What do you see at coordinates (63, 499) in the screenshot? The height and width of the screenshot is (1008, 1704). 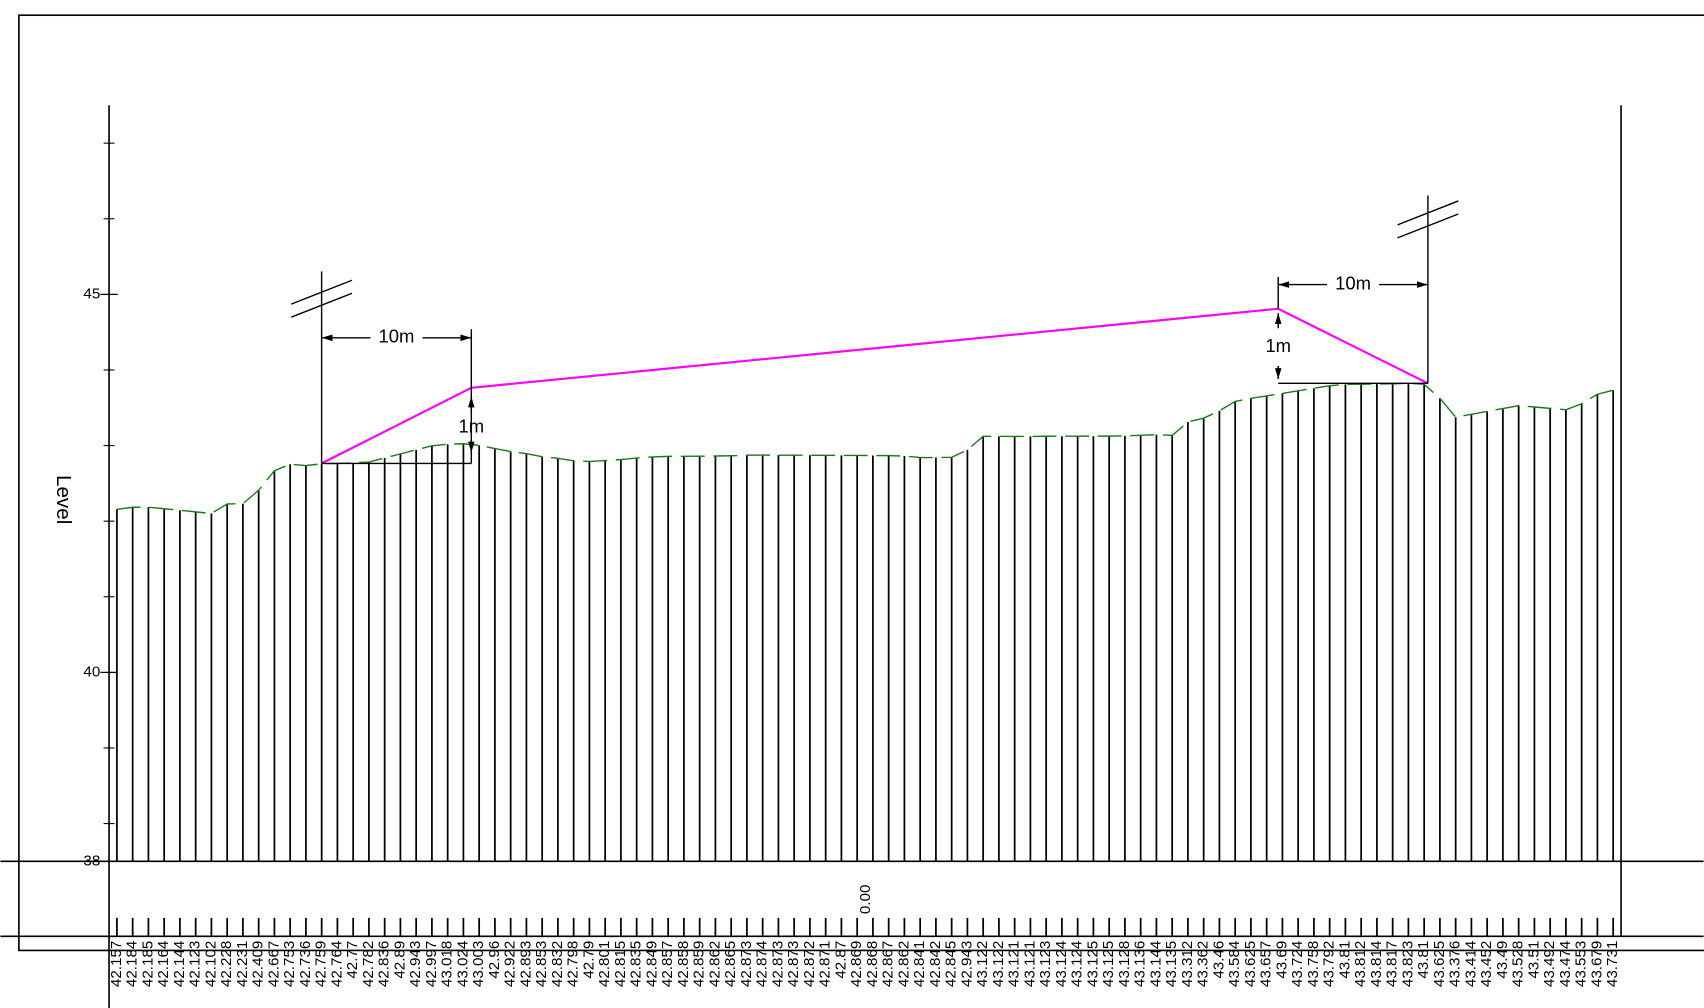 I see `y-axis-label: Level` at bounding box center [63, 499].